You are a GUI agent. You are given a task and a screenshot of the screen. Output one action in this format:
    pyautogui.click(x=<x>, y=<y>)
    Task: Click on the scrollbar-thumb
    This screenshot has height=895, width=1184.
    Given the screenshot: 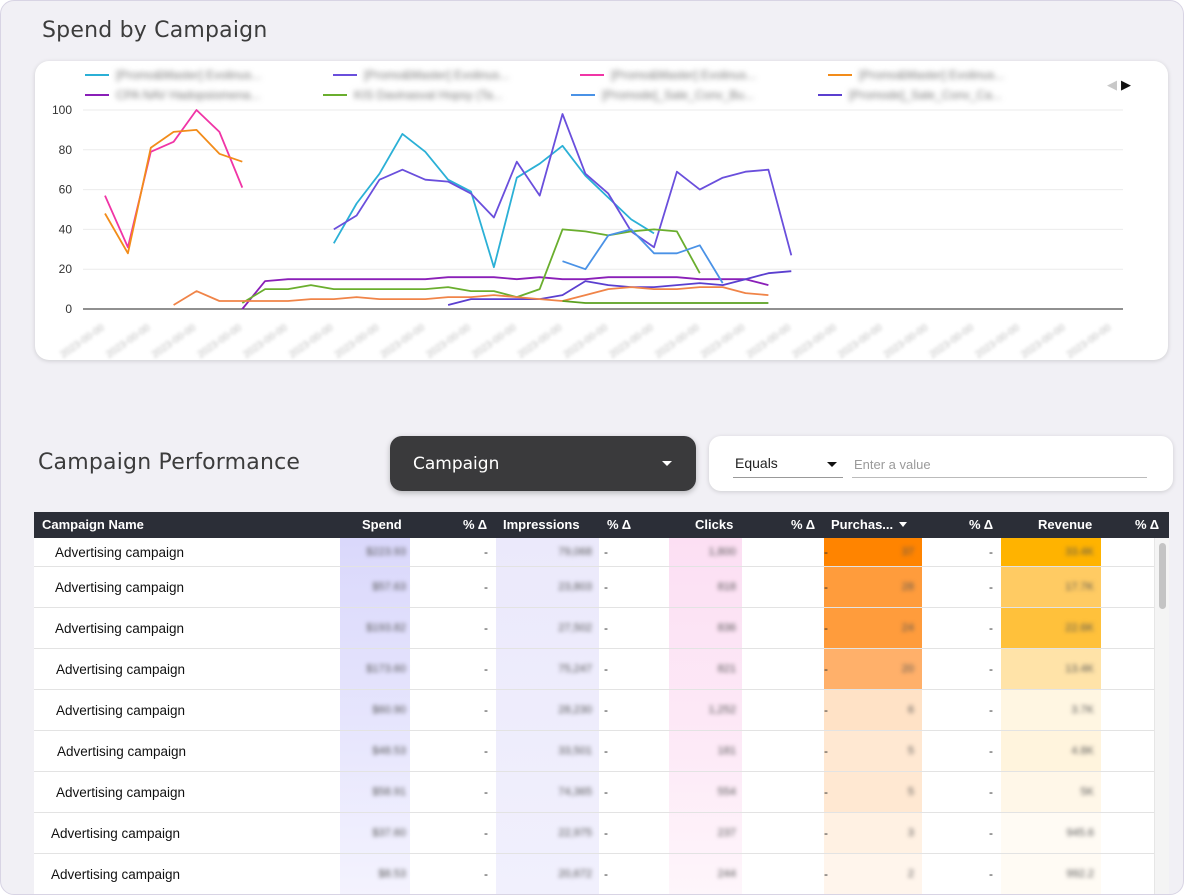 What is the action you would take?
    pyautogui.click(x=1162, y=576)
    